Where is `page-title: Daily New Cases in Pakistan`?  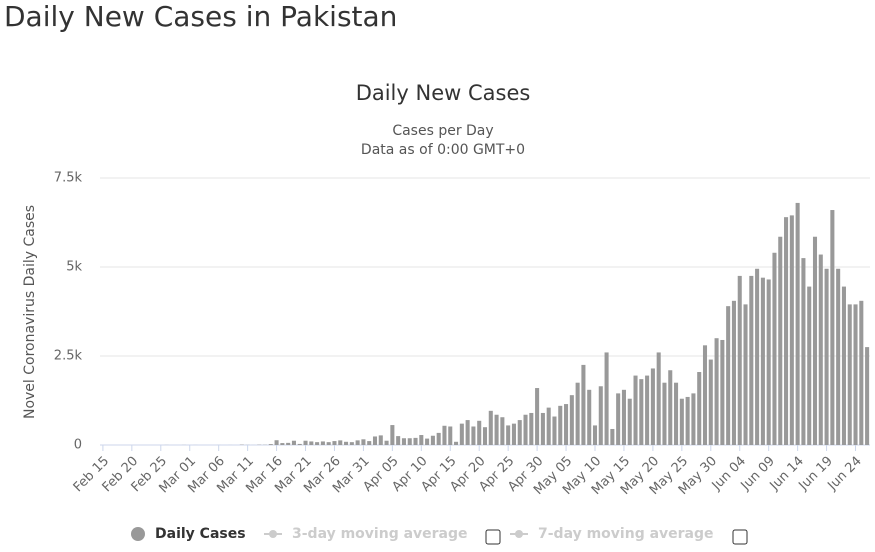 page-title: Daily New Cases in Pakistan is located at coordinates (200, 16).